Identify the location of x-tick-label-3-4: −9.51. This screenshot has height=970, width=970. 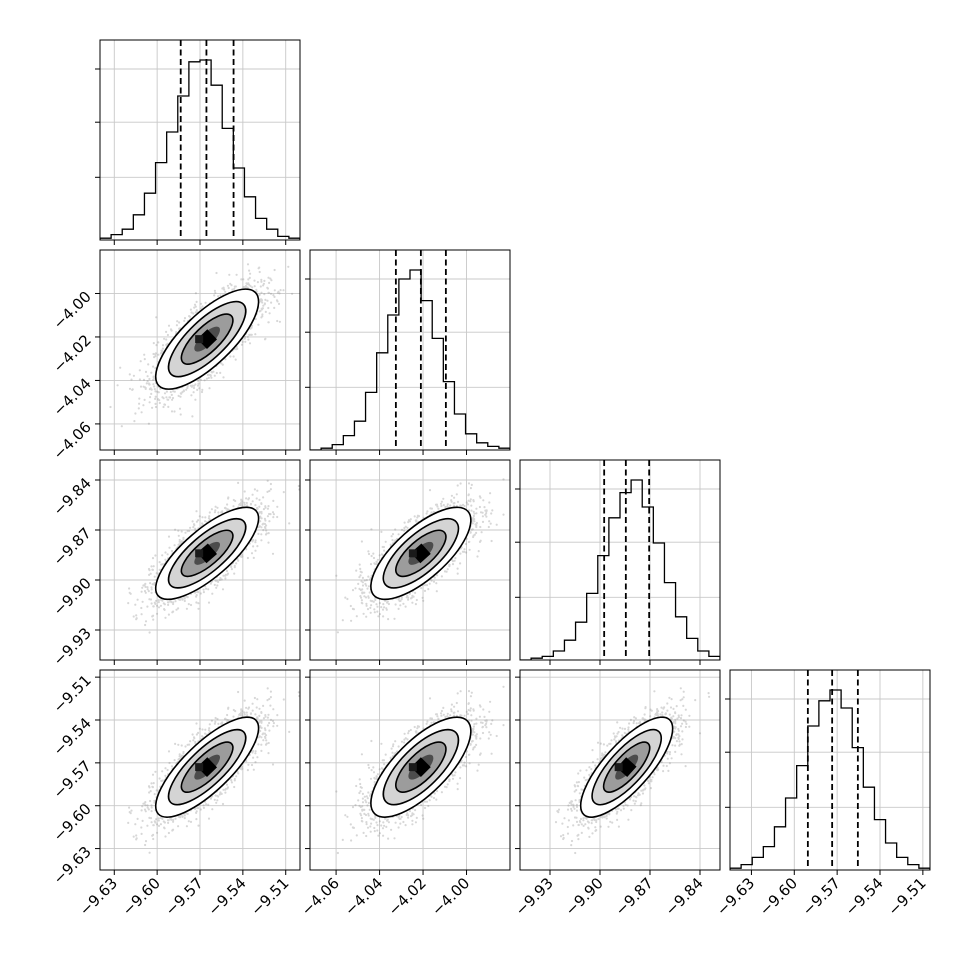
(906, 896).